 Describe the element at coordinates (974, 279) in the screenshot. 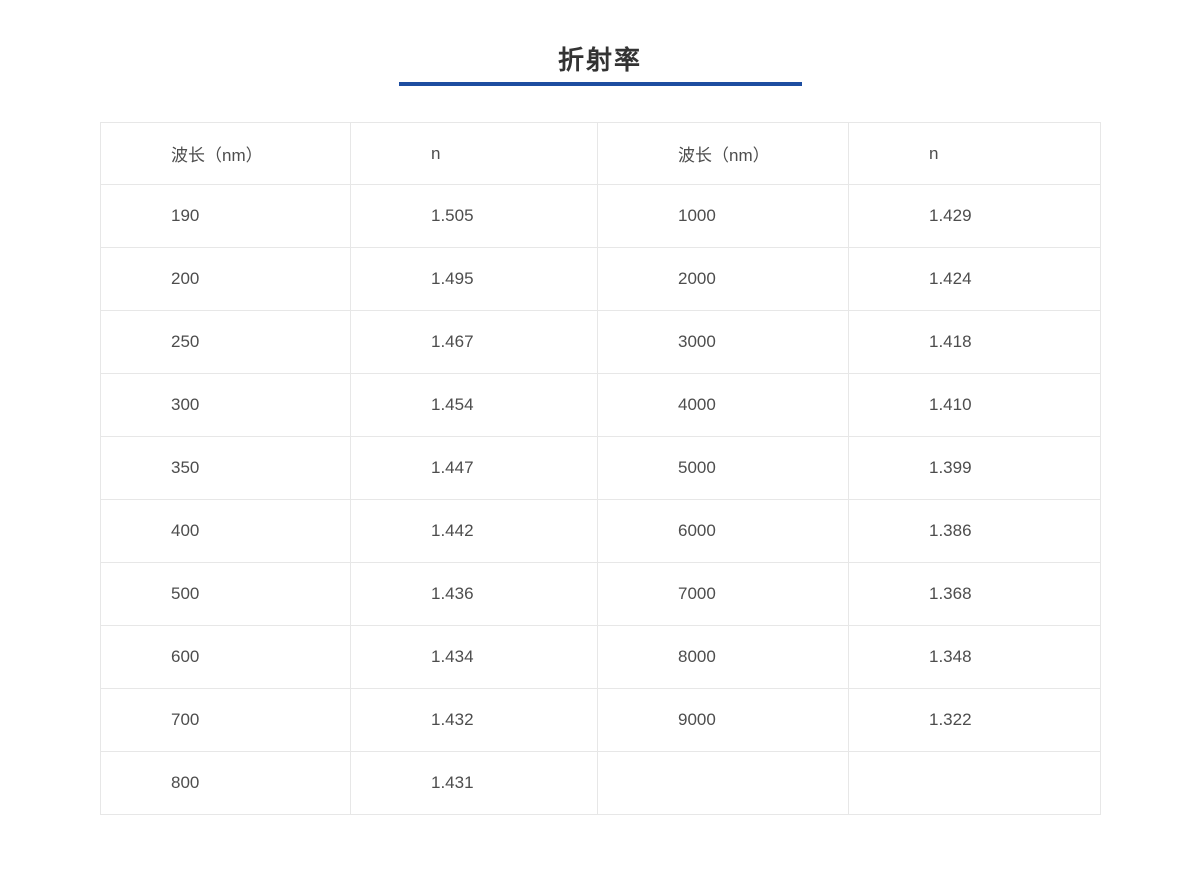

I see `table-cell: 1.424` at that location.